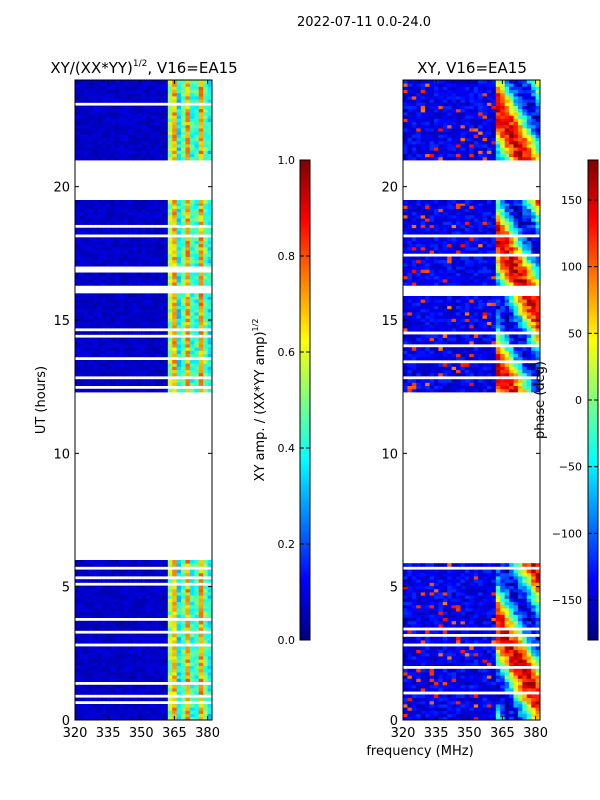  Describe the element at coordinates (305, 400) in the screenshot. I see `amplitude-colorbar-gradient` at that location.